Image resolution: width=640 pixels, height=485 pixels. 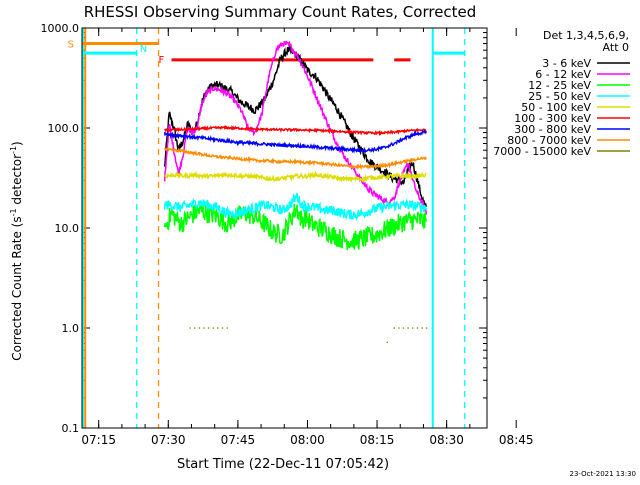 What do you see at coordinates (17, 288) in the screenshot?
I see `ylabel-main: Corrected Count Rate (s` at bounding box center [17, 288].